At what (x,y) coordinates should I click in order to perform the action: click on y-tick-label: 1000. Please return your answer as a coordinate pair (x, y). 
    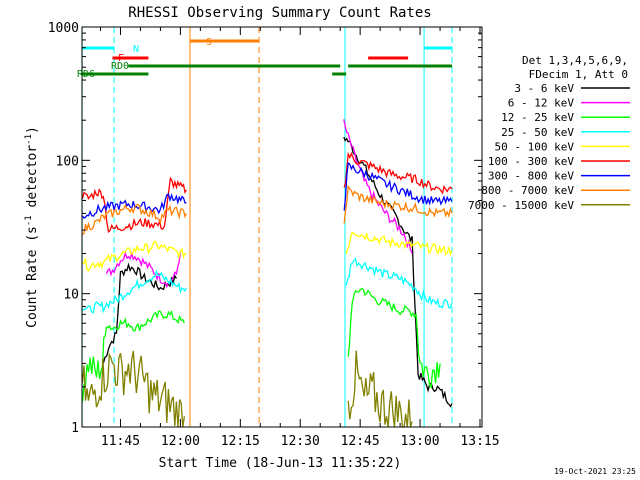
    Looking at the image, I should click on (63, 28).